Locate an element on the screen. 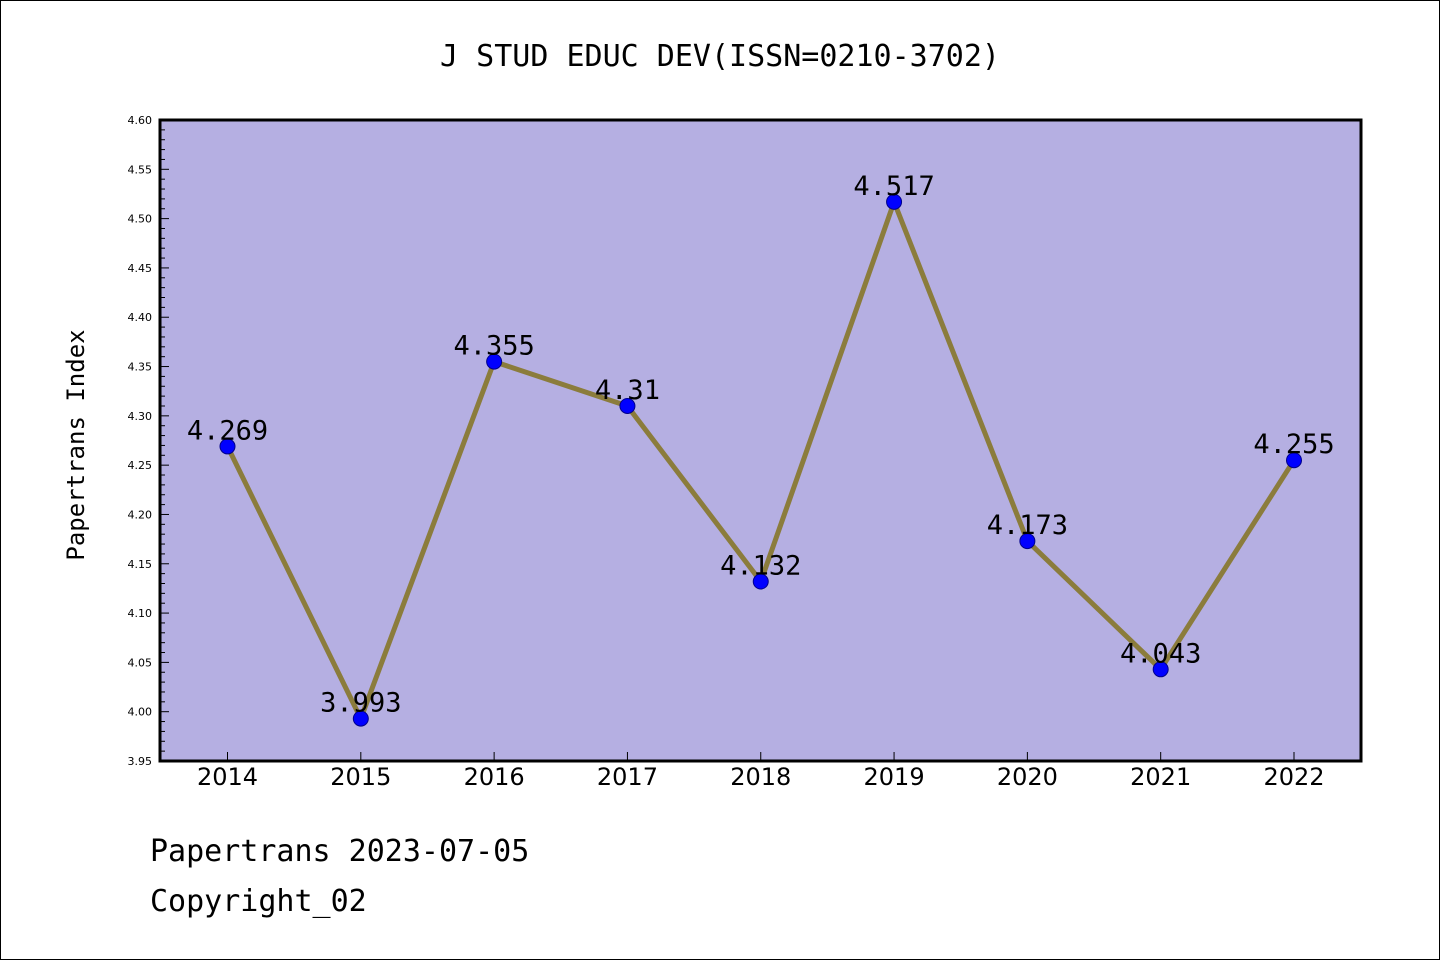  data-label: 4.173 is located at coordinates (1027, 525).